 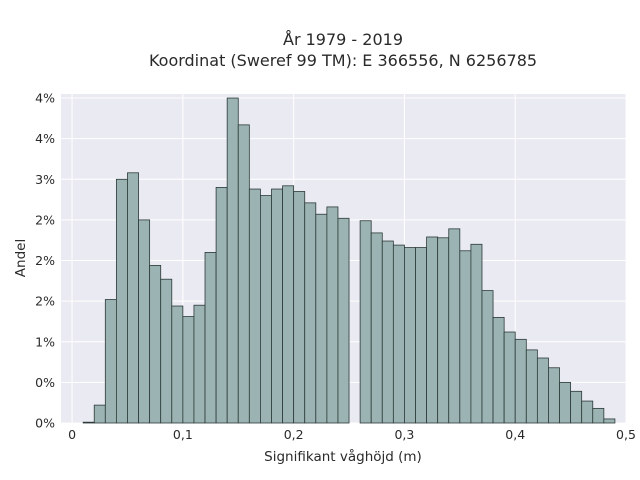 I want to click on x-tick-label: 0,4, so click(x=515, y=434).